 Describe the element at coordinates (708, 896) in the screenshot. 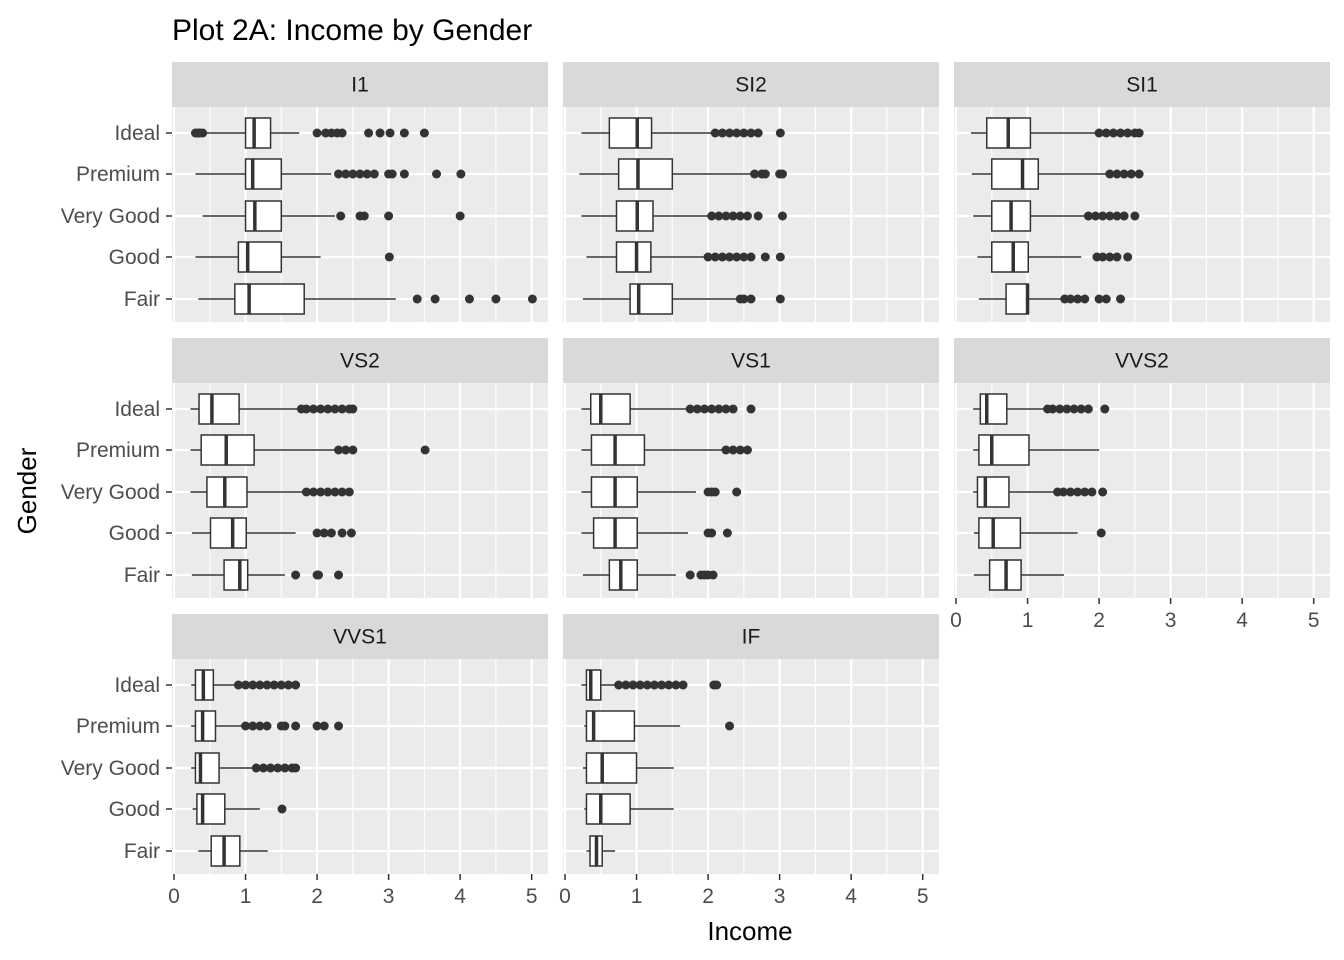

I see `x-tick-label: 2` at that location.